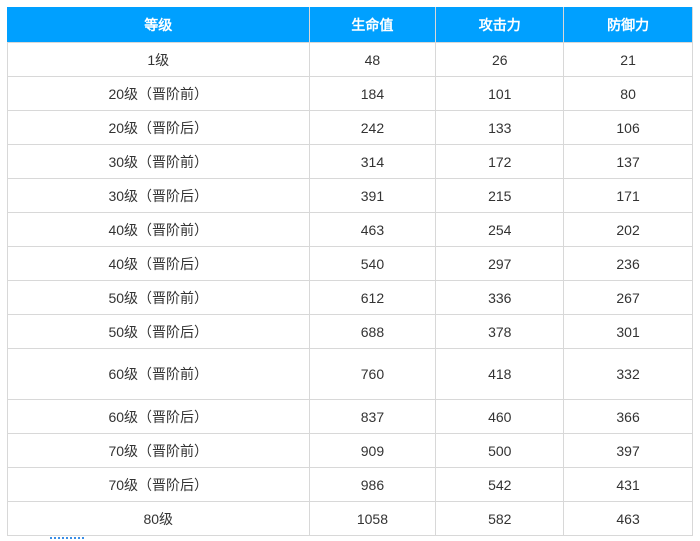 The width and height of the screenshot is (700, 541). Describe the element at coordinates (67, 538) in the screenshot. I see `dotted-link-decoration` at that location.